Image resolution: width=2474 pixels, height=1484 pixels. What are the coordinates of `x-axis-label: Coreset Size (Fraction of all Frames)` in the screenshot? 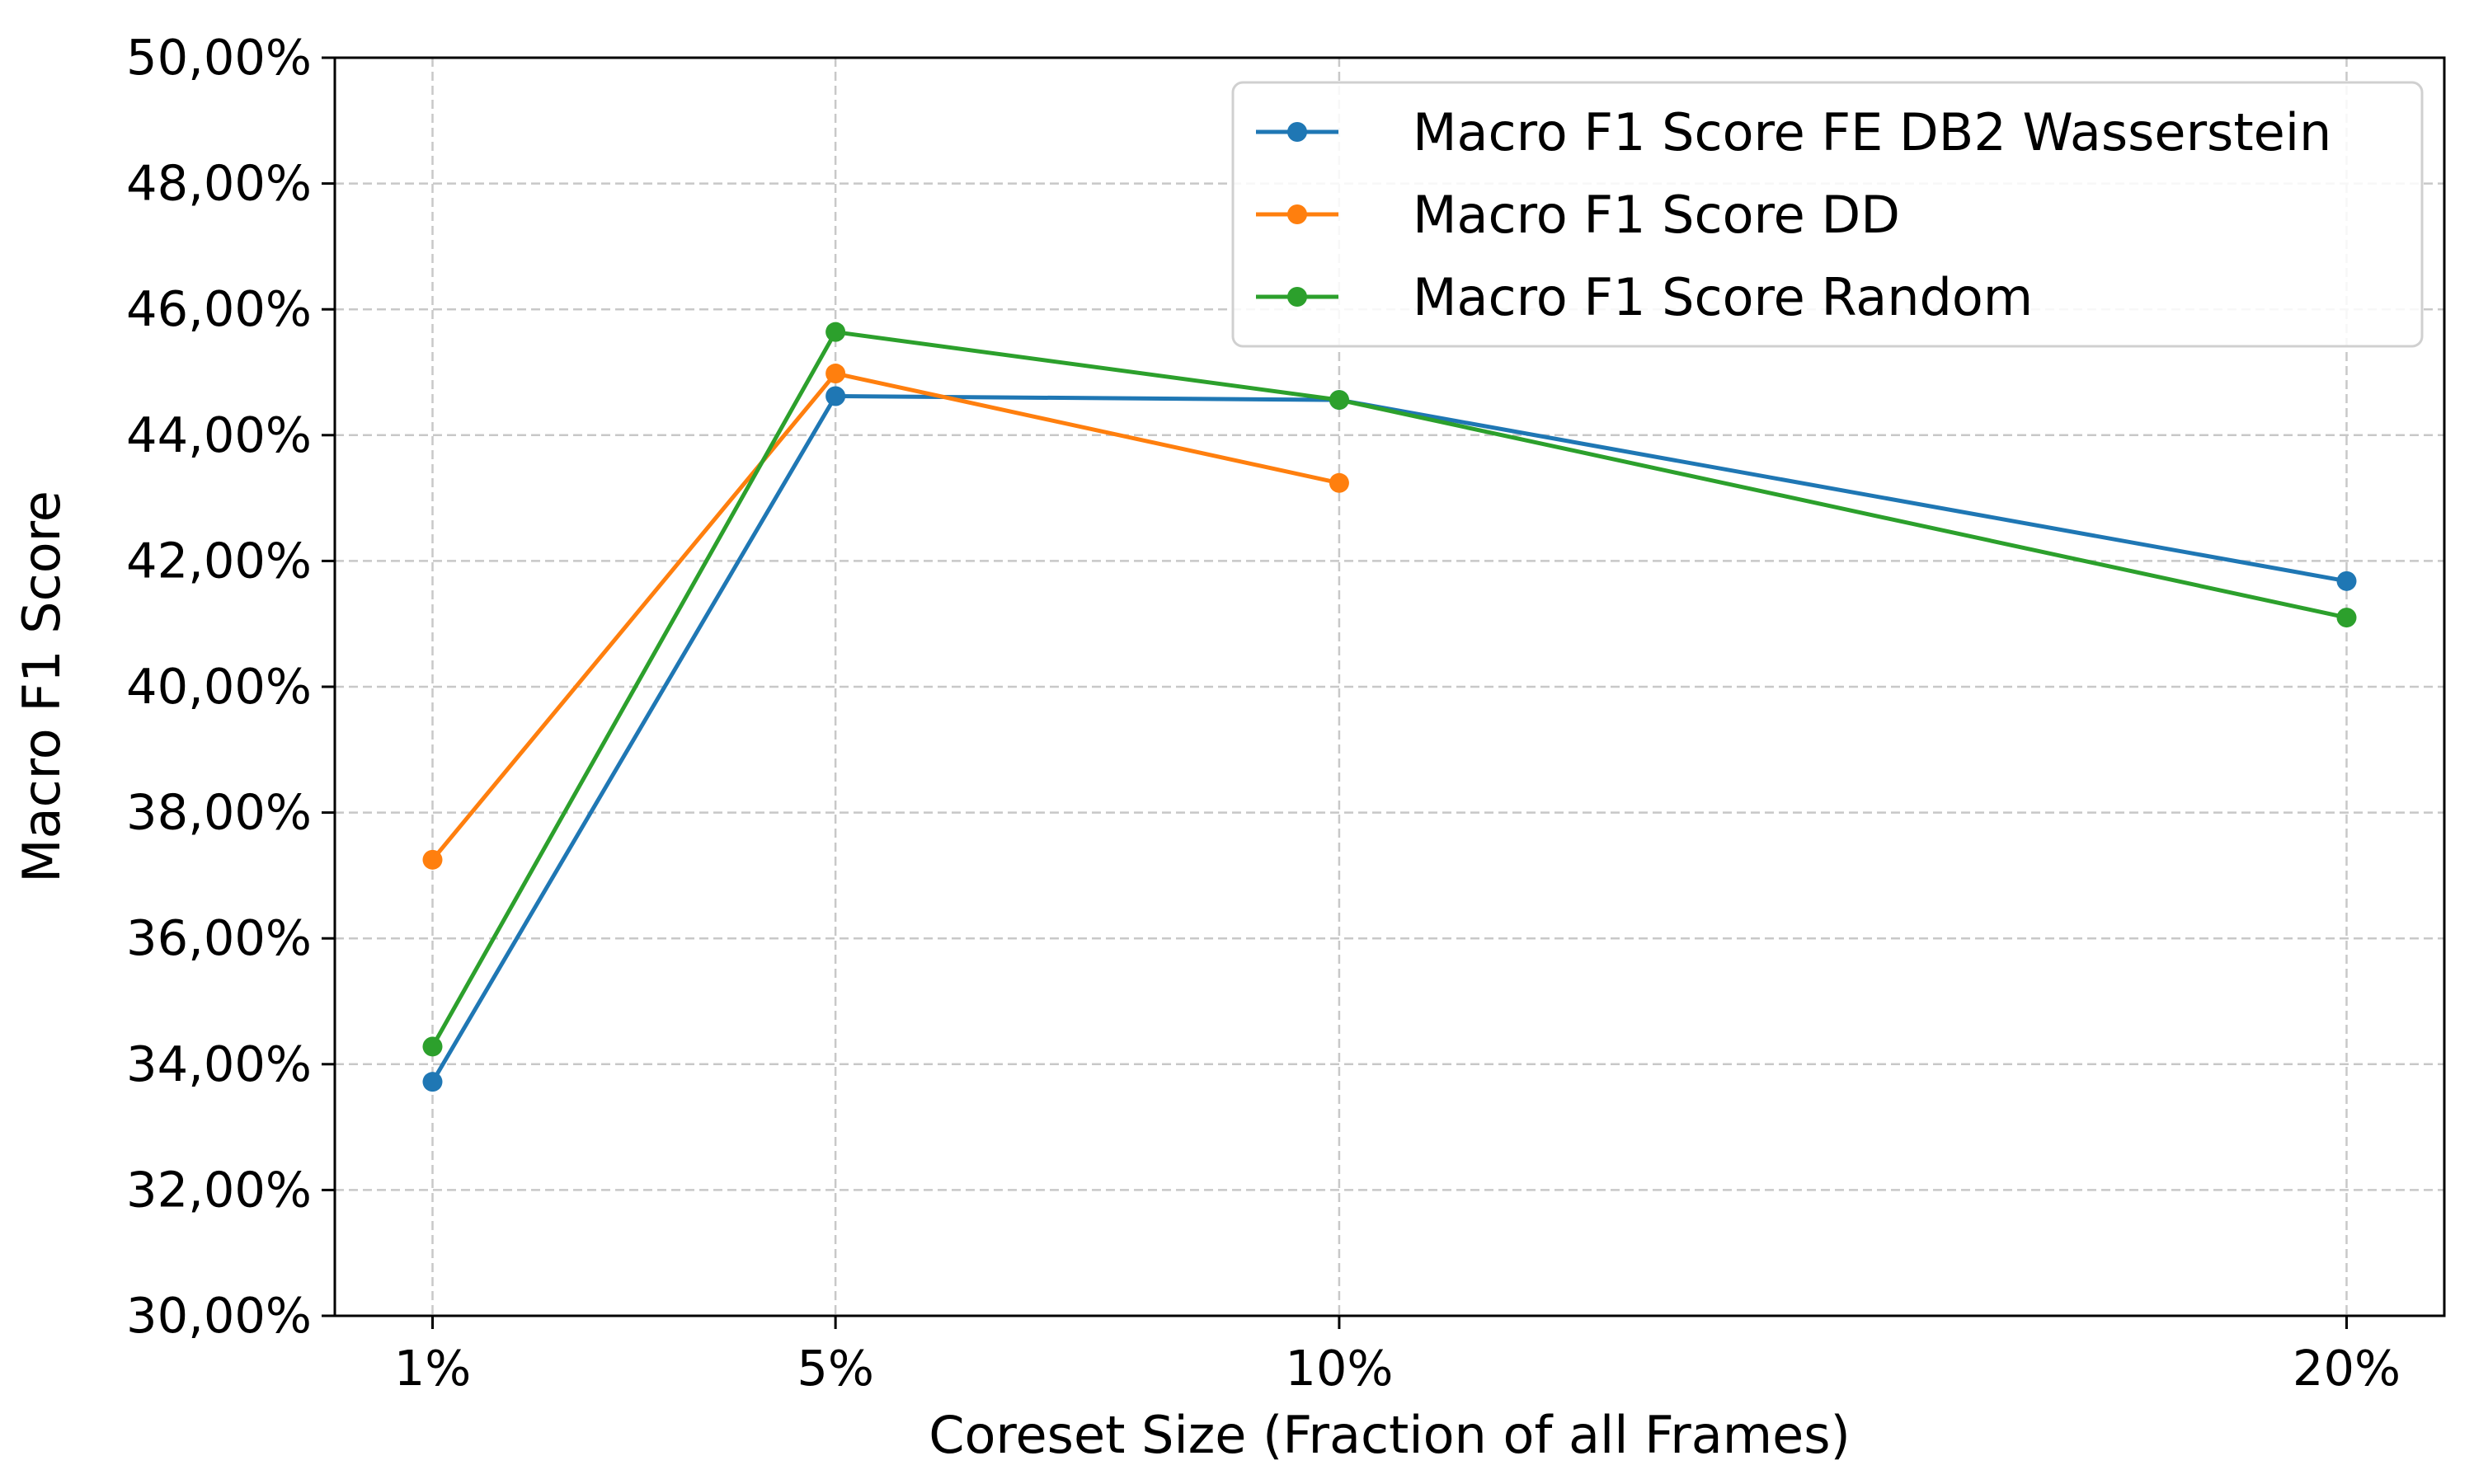 It's located at (1390, 1435).